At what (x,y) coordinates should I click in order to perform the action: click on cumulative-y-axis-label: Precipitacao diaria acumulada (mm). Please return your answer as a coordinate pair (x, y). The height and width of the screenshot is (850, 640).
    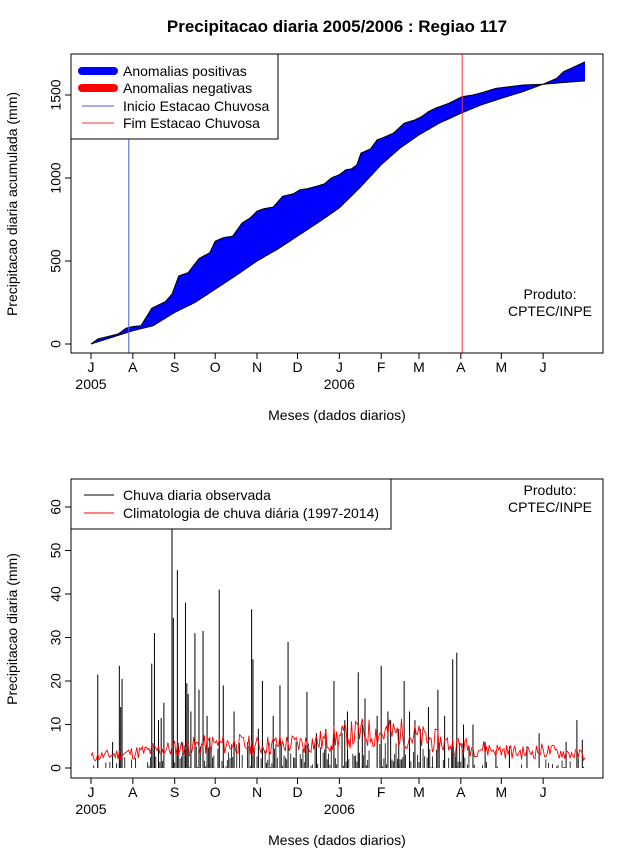
    Looking at the image, I should click on (12, 204).